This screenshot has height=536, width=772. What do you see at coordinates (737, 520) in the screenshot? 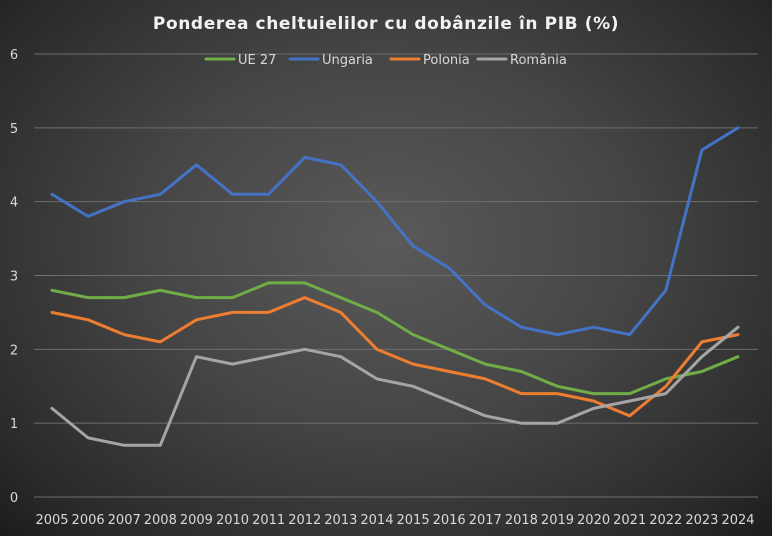
I see `x-tick-label: 2024` at bounding box center [737, 520].